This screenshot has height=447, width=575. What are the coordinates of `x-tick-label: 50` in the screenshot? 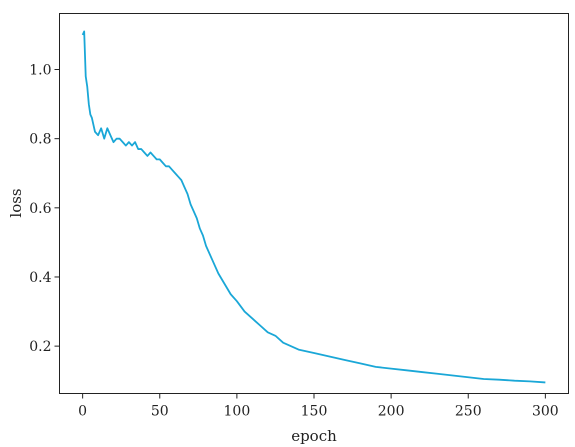 It's located at (160, 412).